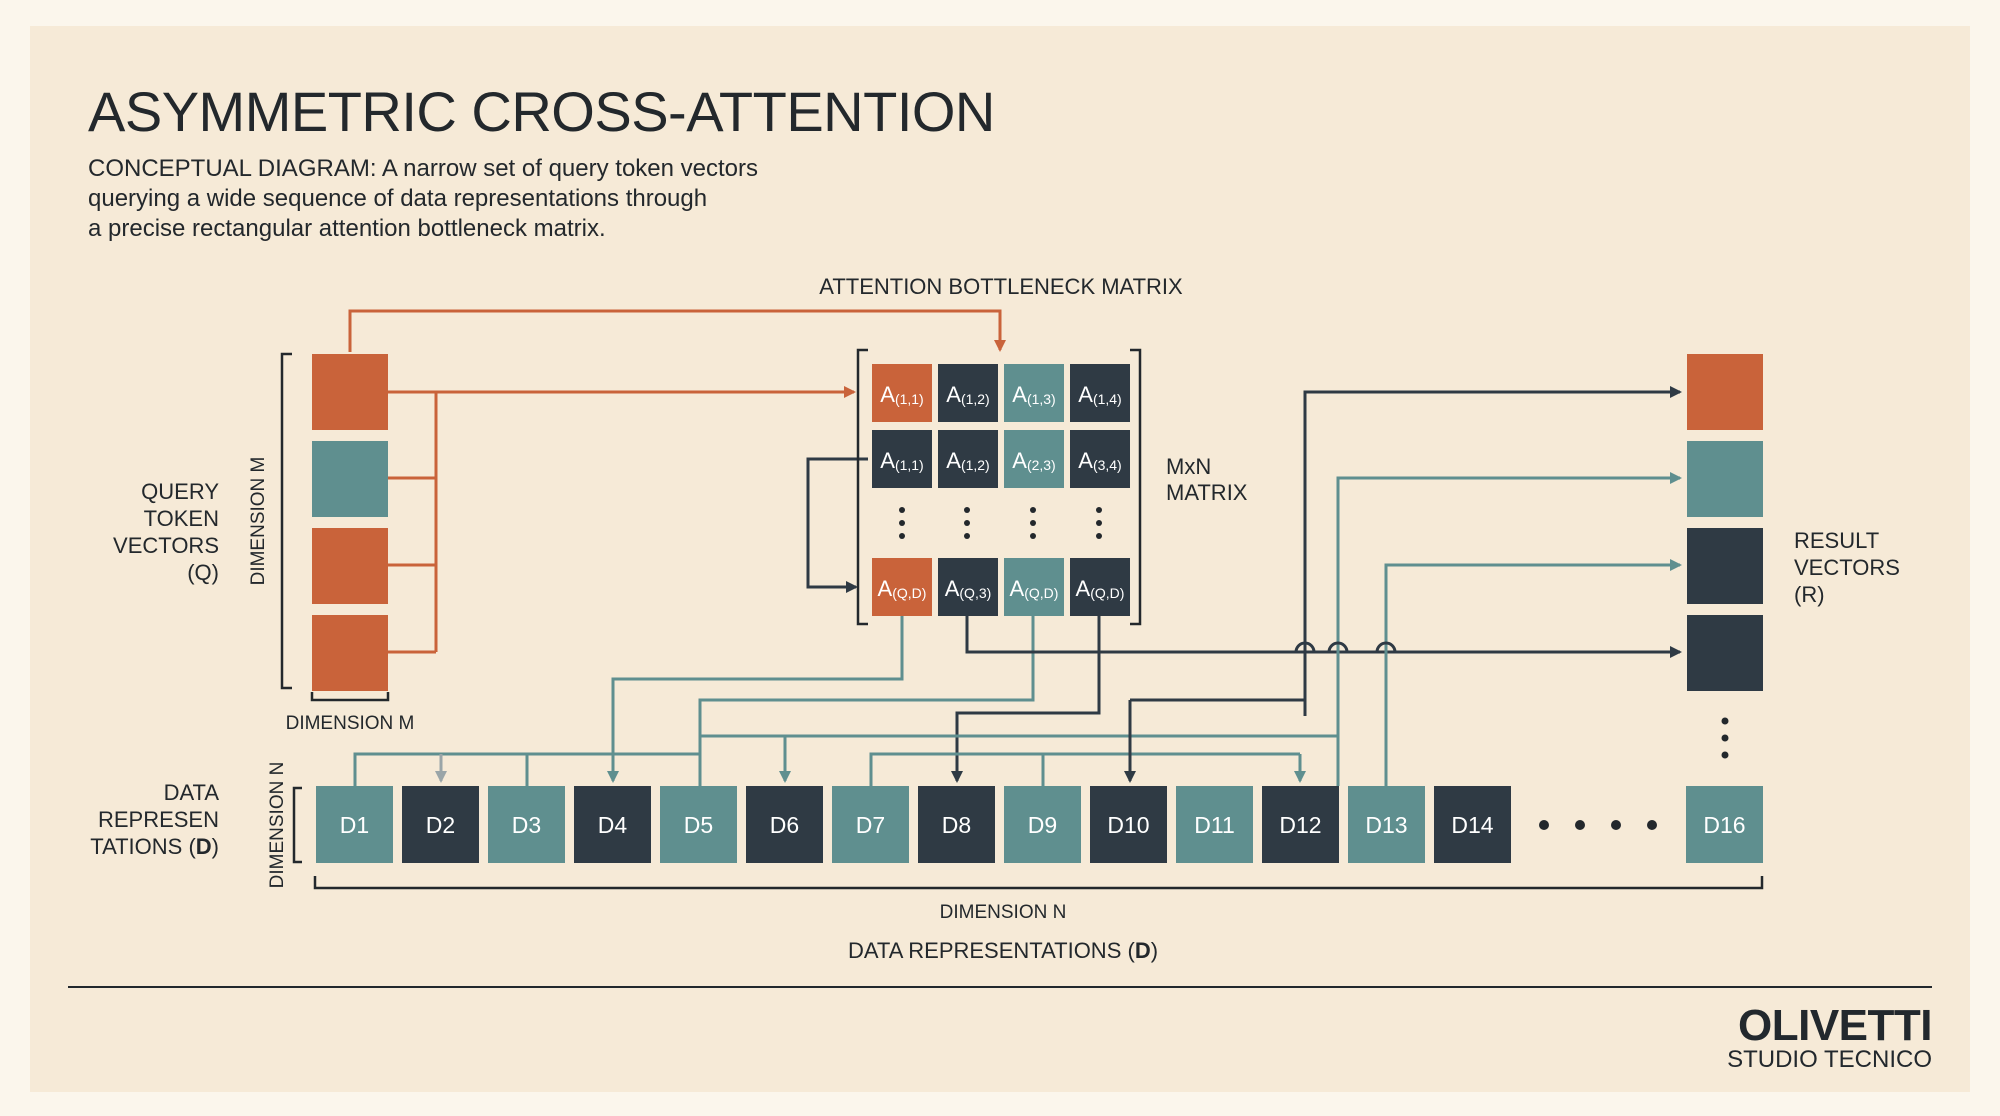 This screenshot has height=1116, width=2000. Describe the element at coordinates (277, 825) in the screenshot. I see `dimension-n-vertical-label: DIMENSION N` at that location.